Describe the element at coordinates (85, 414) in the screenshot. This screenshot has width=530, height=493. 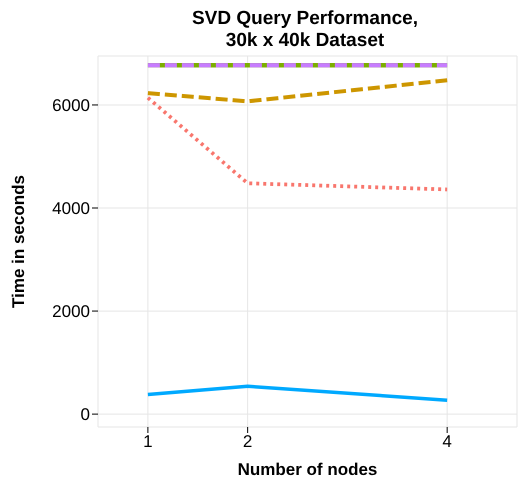
I see `y-tick-label: 0` at that location.